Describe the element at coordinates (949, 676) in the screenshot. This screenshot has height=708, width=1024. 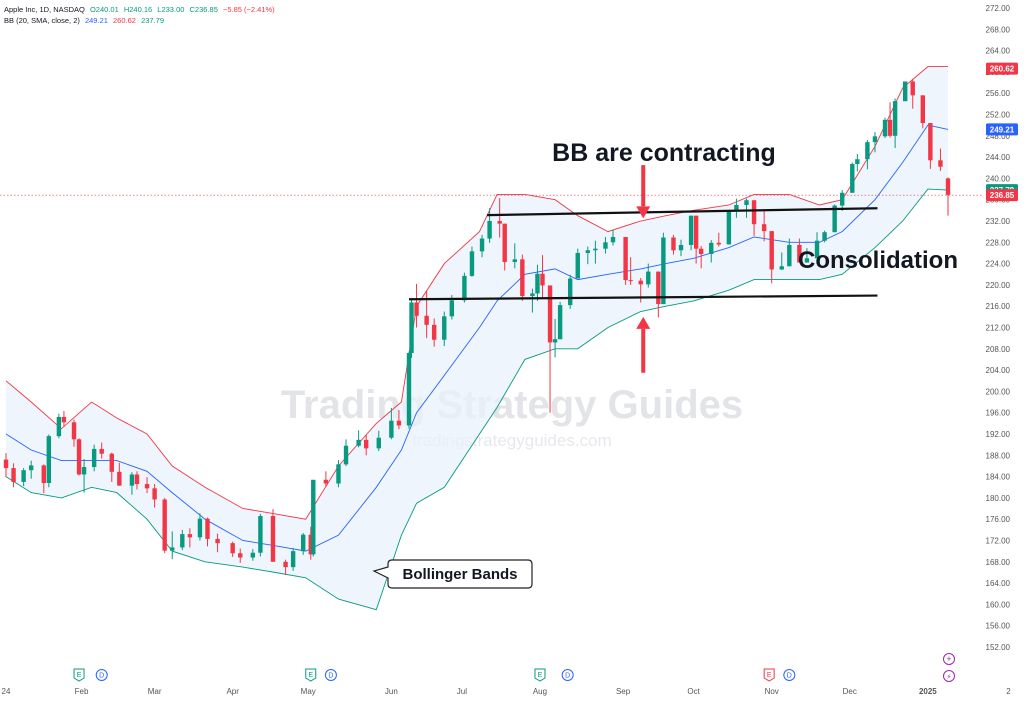
I see `split-marker: ⚡` at that location.